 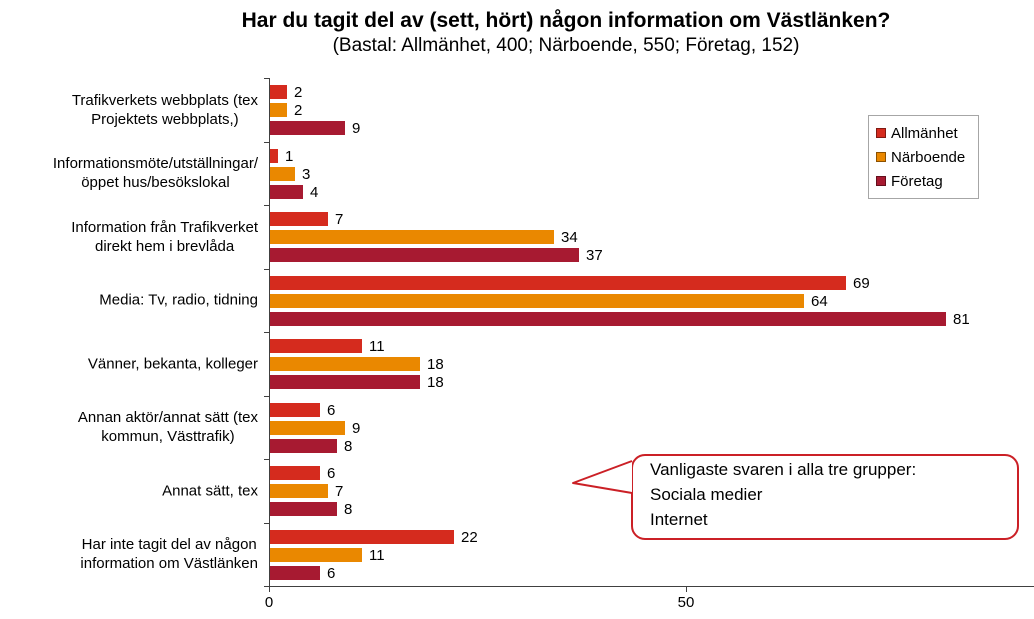 I want to click on y-axis-line, so click(x=269, y=332).